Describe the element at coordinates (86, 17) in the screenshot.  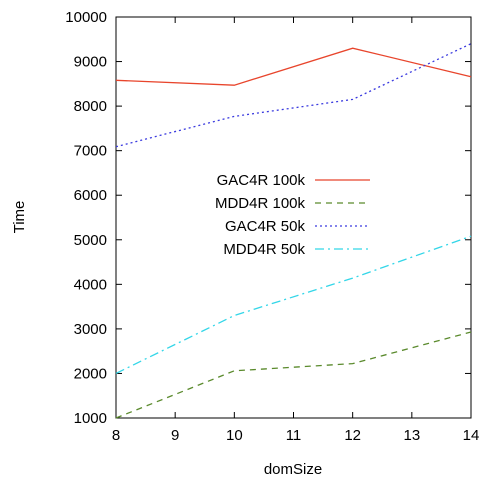
I see `y-tick-label: 10000` at that location.